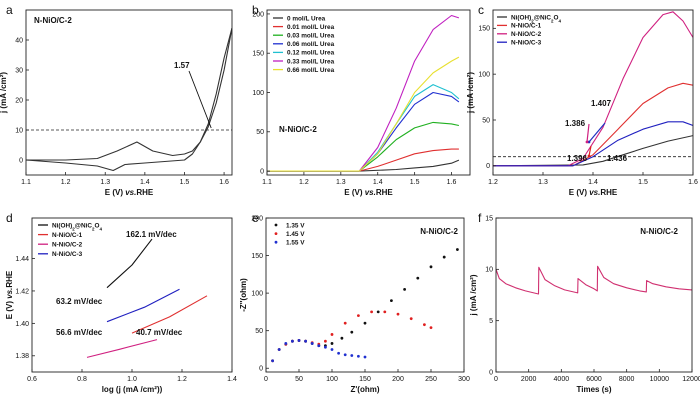 The width and height of the screenshot is (700, 400). Describe the element at coordinates (22, 356) in the screenshot. I see `y-tick-label: 1.38` at that location.